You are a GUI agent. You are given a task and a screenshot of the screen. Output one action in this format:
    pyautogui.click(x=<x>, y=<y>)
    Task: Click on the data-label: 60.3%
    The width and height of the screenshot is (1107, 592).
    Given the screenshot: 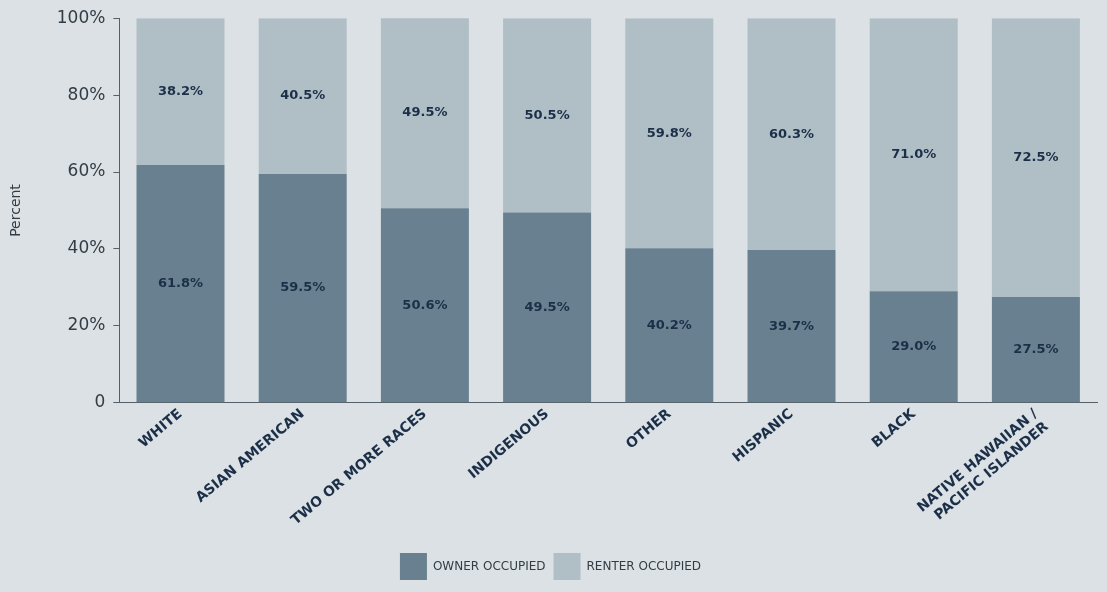 What is the action you would take?
    pyautogui.click(x=791, y=133)
    